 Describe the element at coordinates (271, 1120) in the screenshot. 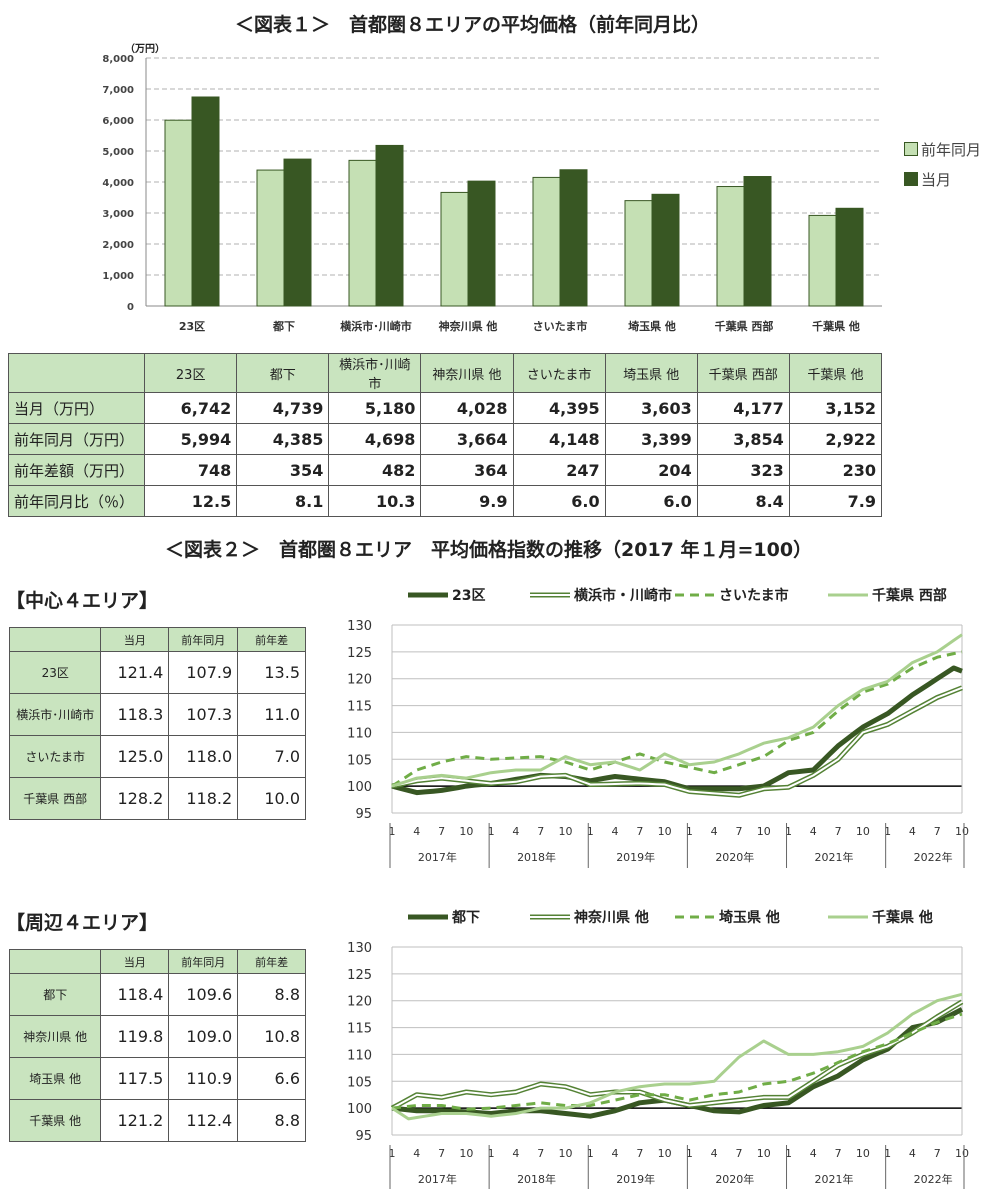

I see `table-cell: 8.8` at that location.